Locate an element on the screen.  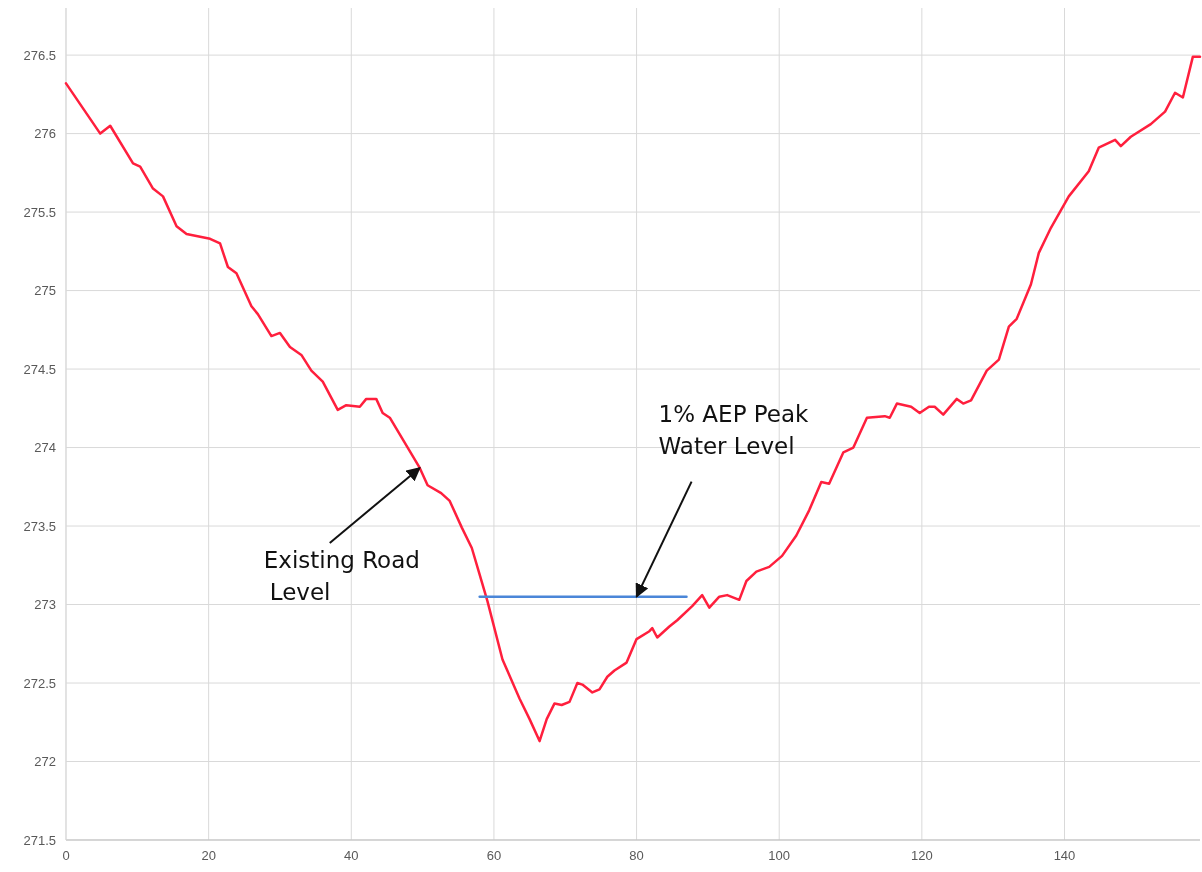
x-tick-label: 100 is located at coordinates (779, 855).